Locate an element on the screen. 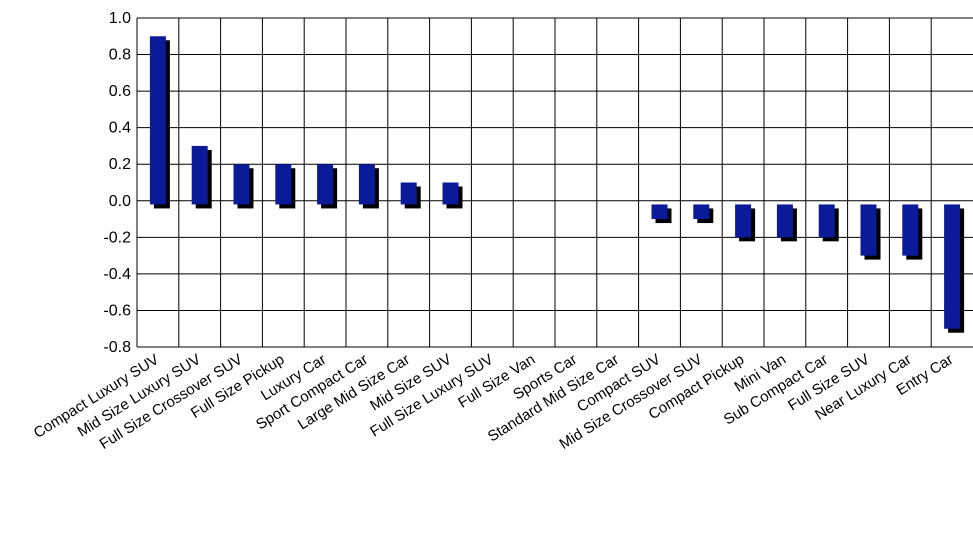 This screenshot has width=973, height=542. y-tick-label: 1.0 is located at coordinates (120, 18).